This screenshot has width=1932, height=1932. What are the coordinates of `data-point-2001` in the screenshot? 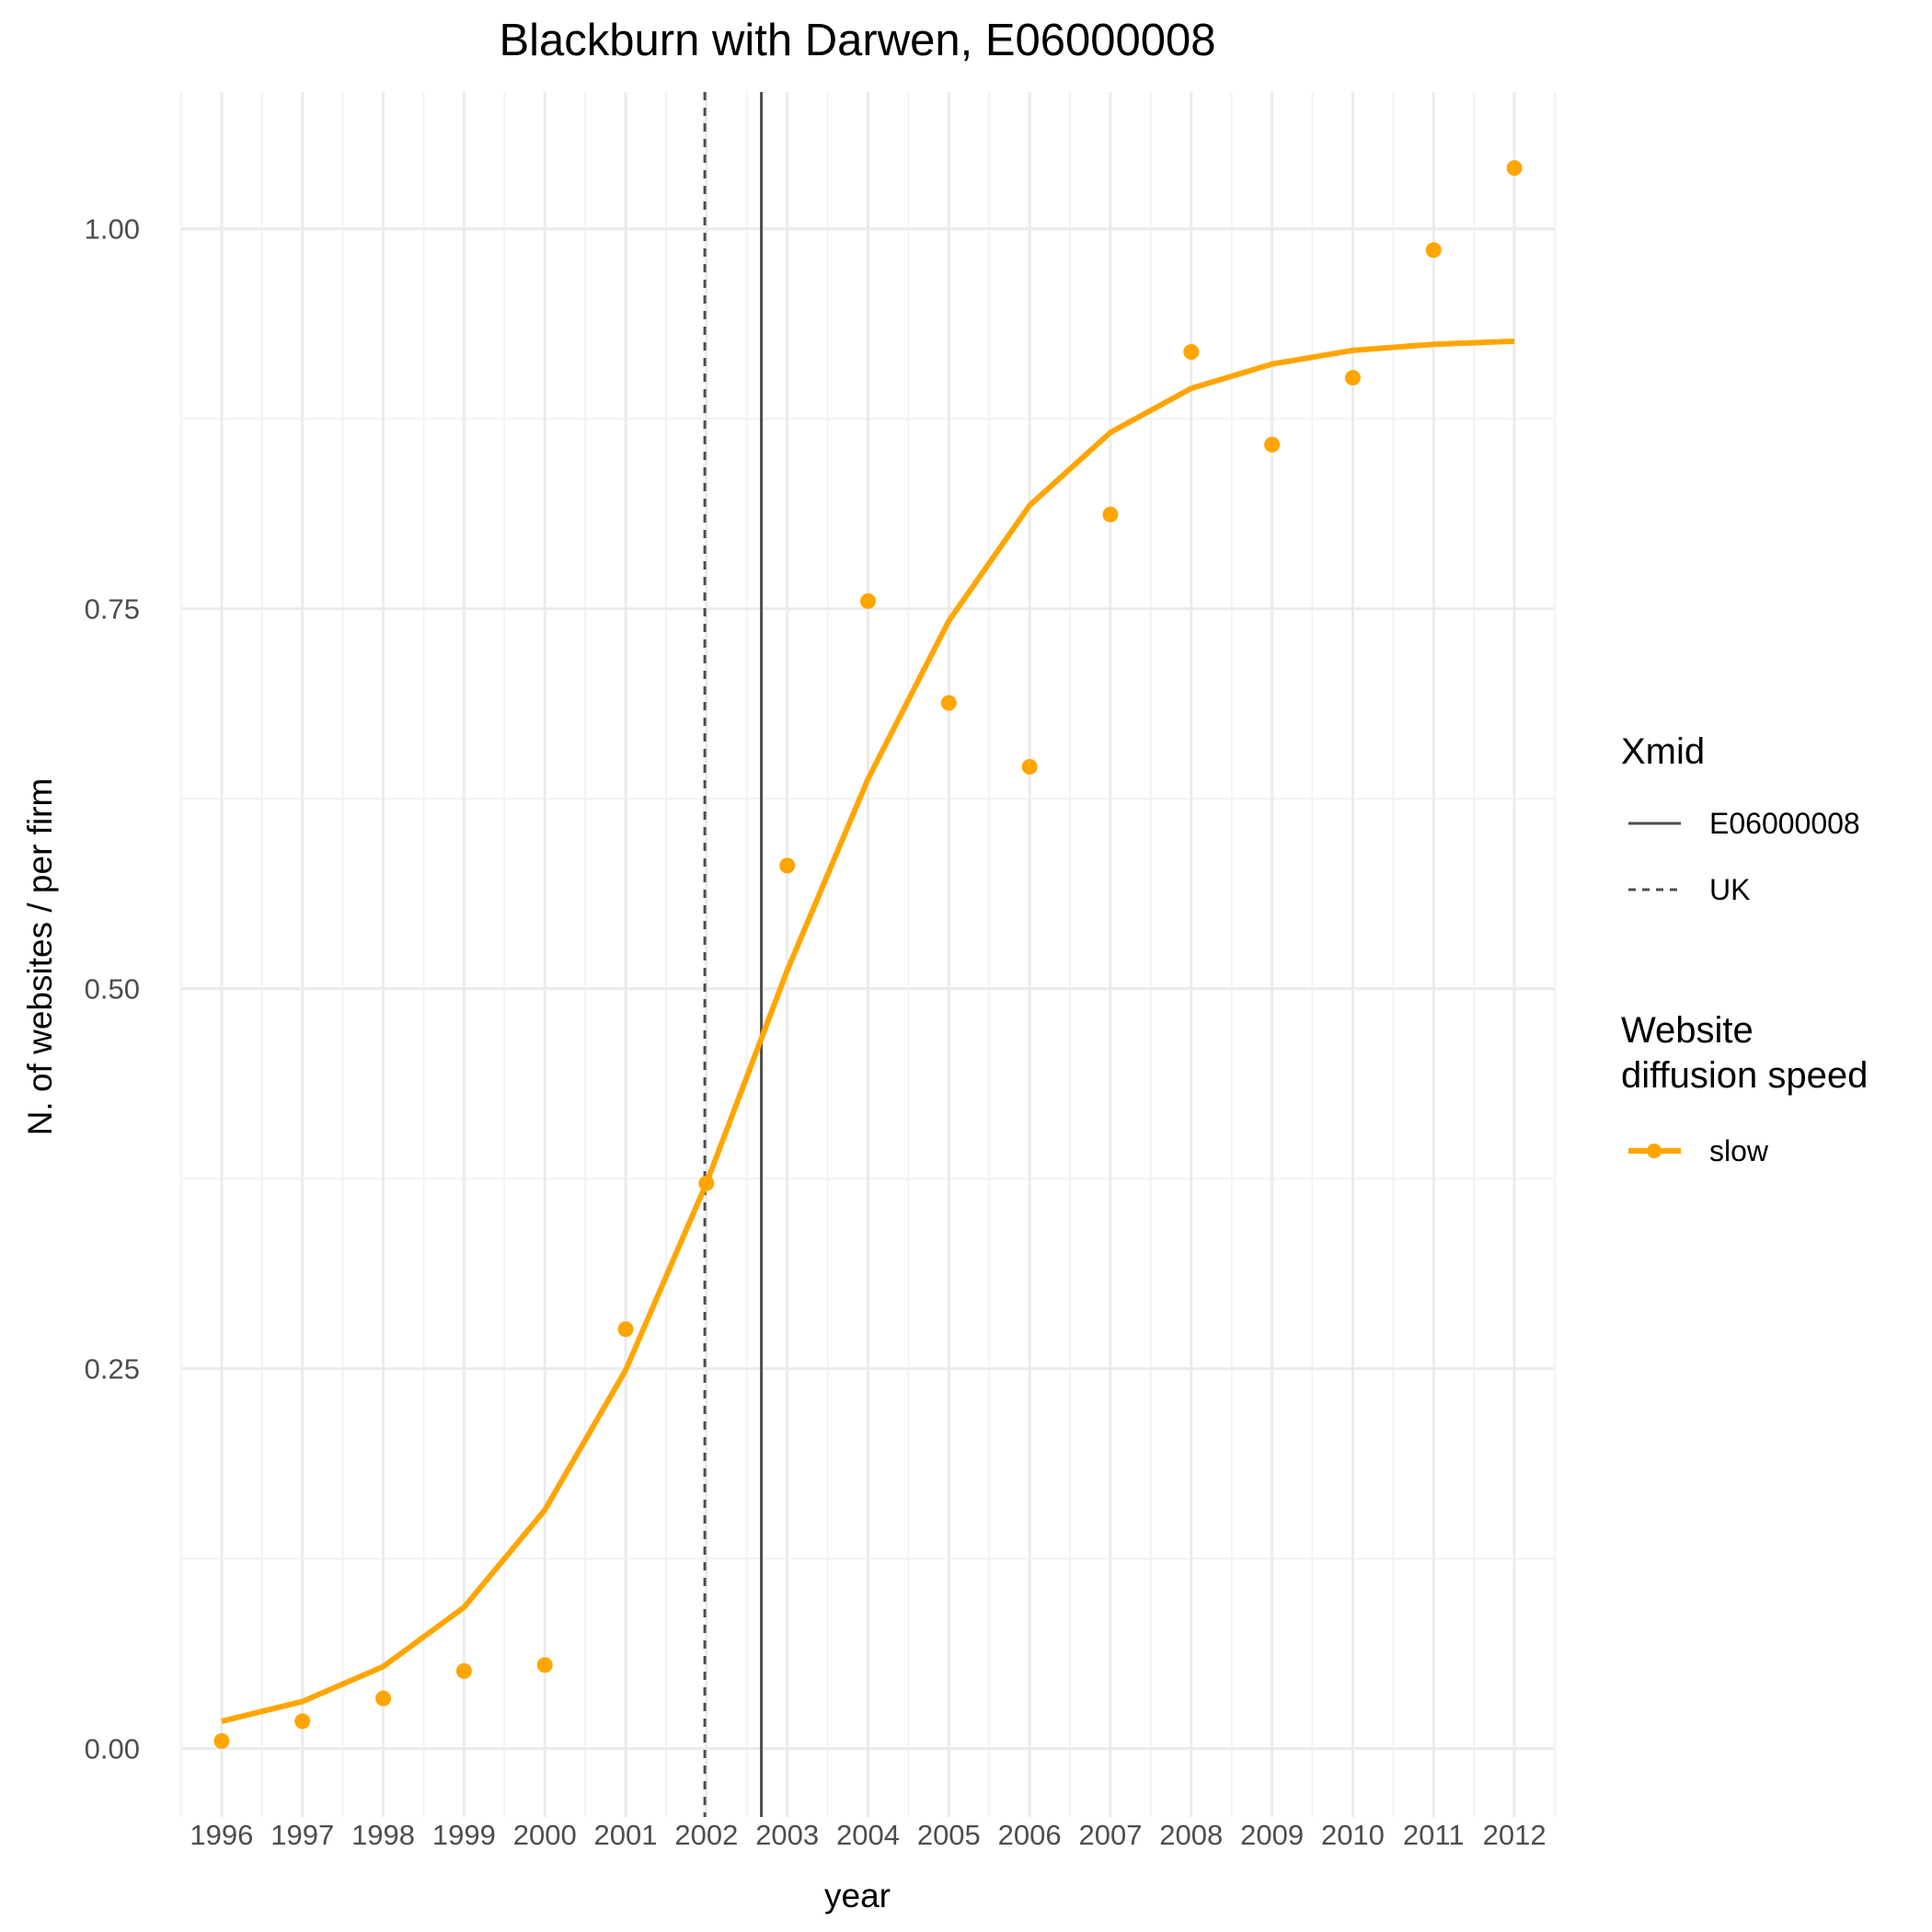 It's located at (625, 1329).